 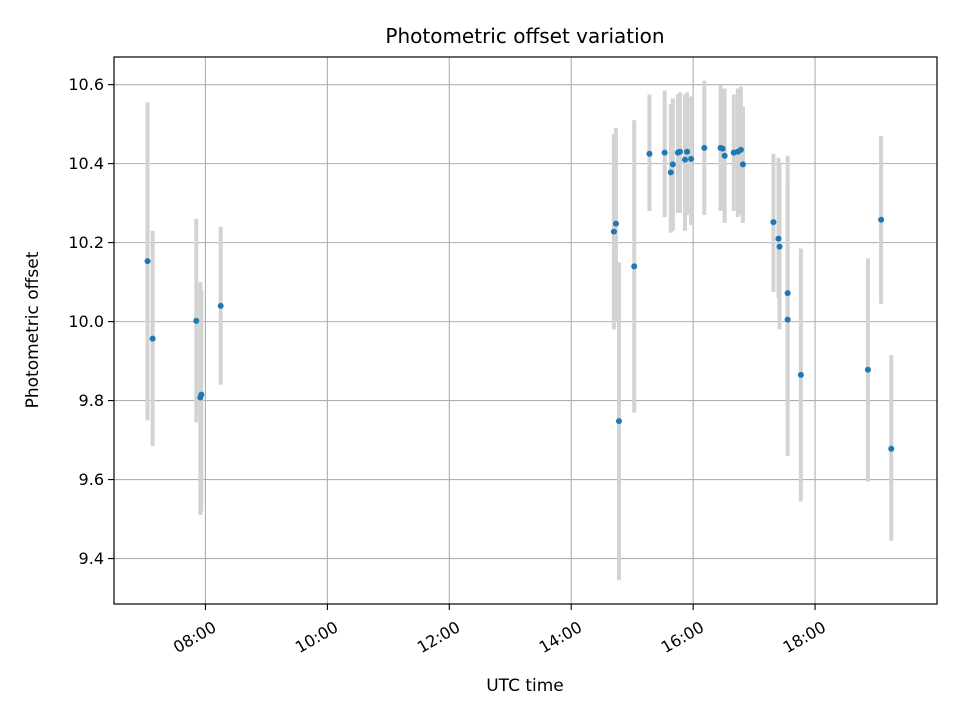 I want to click on y-tick-label: 10.2, so click(x=86, y=242).